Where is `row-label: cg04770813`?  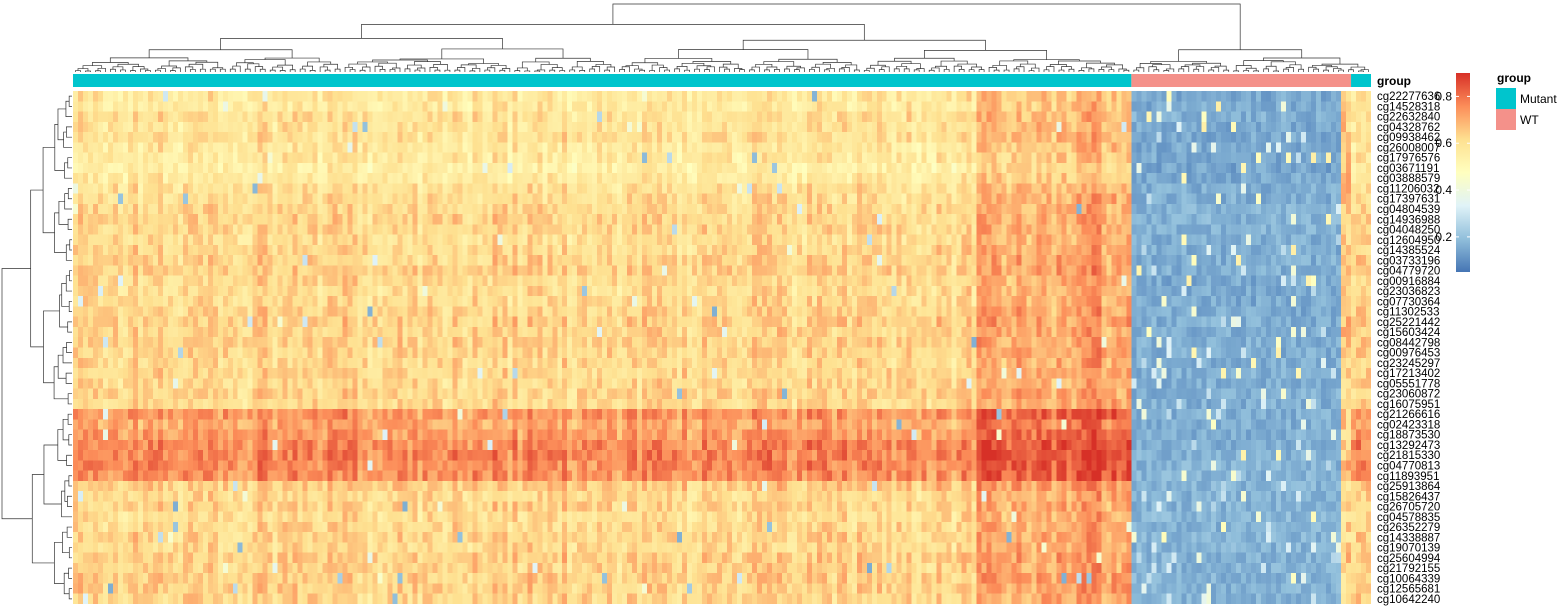 row-label: cg04770813 is located at coordinates (1408, 466).